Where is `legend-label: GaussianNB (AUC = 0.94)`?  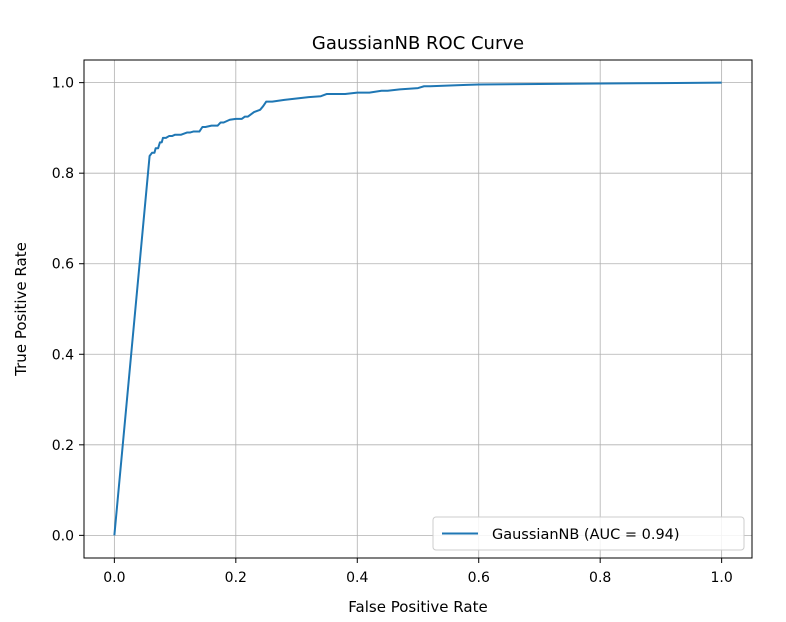
legend-label: GaussianNB (AUC = 0.94) is located at coordinates (586, 535).